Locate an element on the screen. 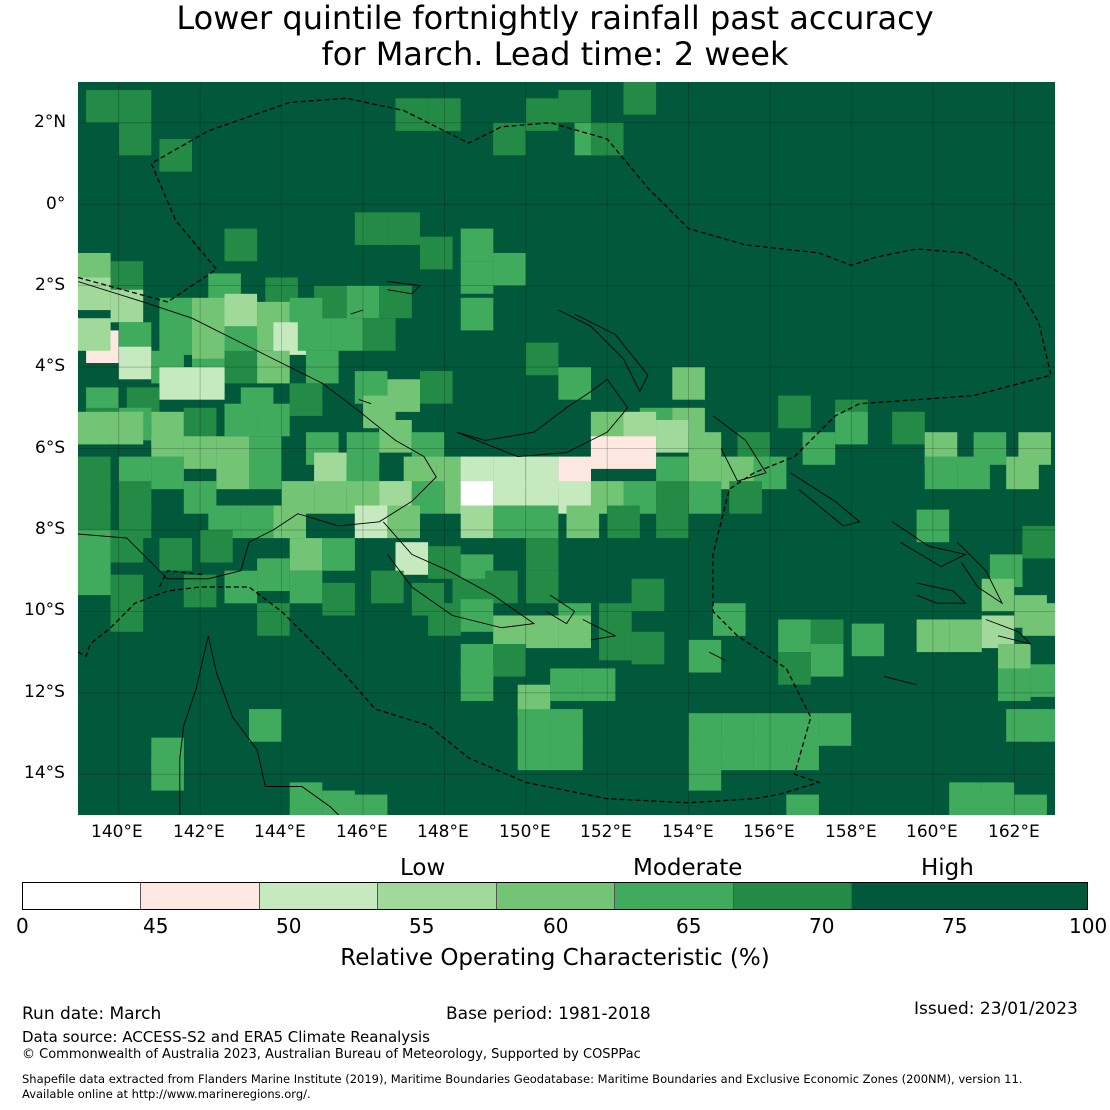 The width and height of the screenshot is (1110, 1110). lon-label-150e: 150°E is located at coordinates (525, 832).